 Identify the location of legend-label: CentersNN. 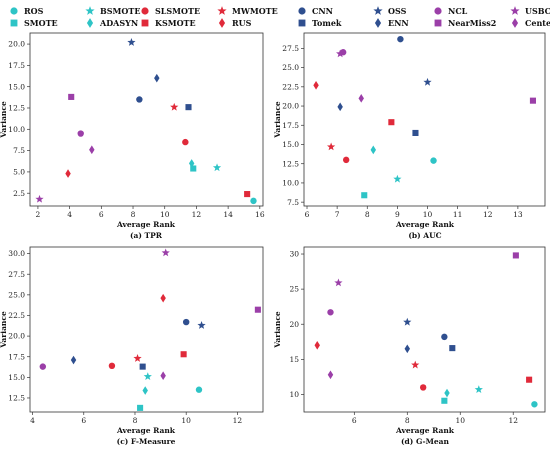
(537, 23).